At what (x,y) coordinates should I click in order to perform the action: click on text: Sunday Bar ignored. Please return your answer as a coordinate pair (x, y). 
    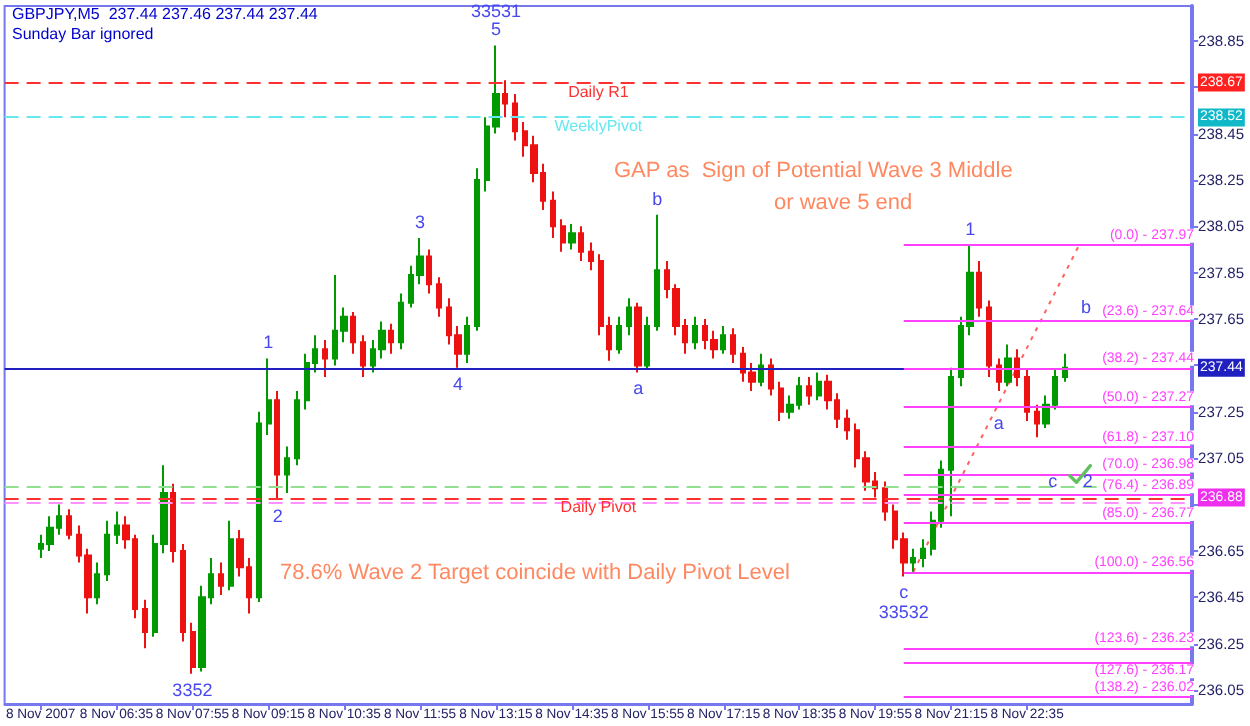
    Looking at the image, I should click on (83, 34).